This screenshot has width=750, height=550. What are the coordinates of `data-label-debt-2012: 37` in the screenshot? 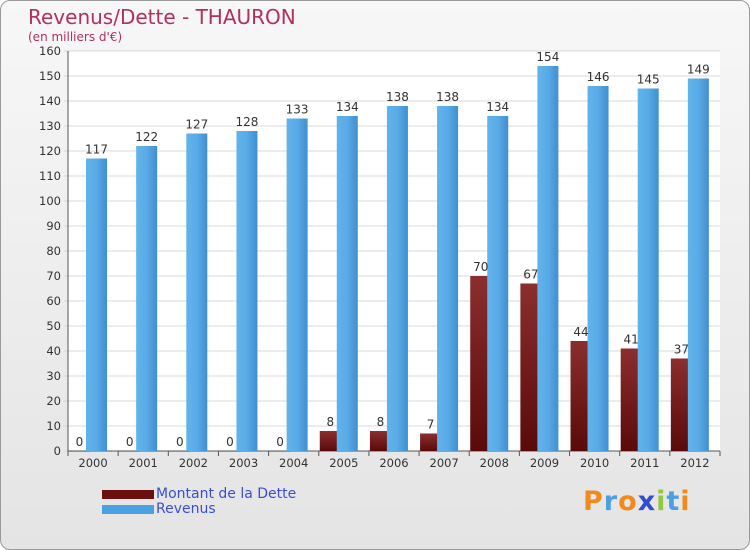 It's located at (681, 350).